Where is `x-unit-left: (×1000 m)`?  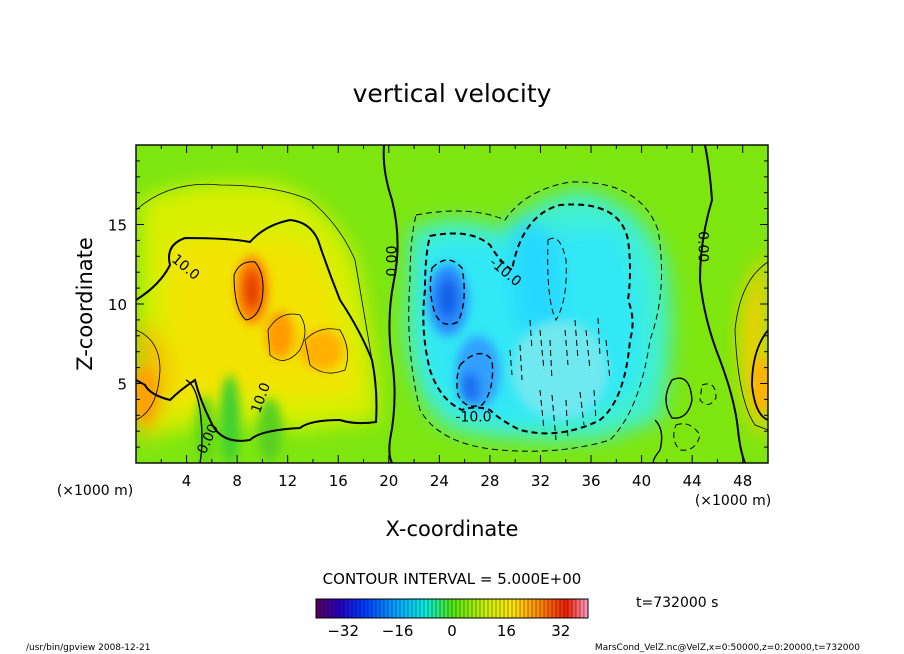 x-unit-left: (×1000 m) is located at coordinates (95, 491).